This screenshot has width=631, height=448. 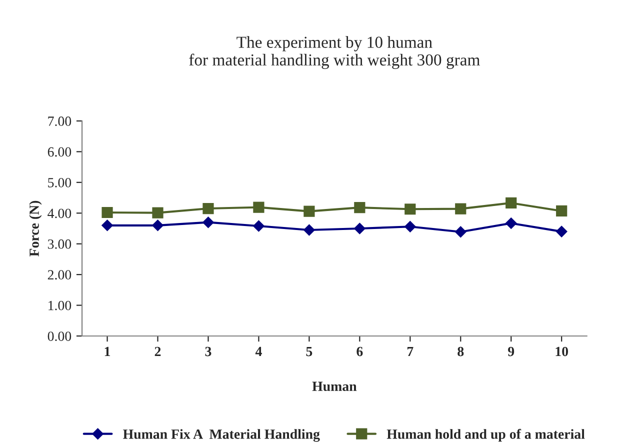 I want to click on x-tick-label: 5, so click(x=309, y=351).